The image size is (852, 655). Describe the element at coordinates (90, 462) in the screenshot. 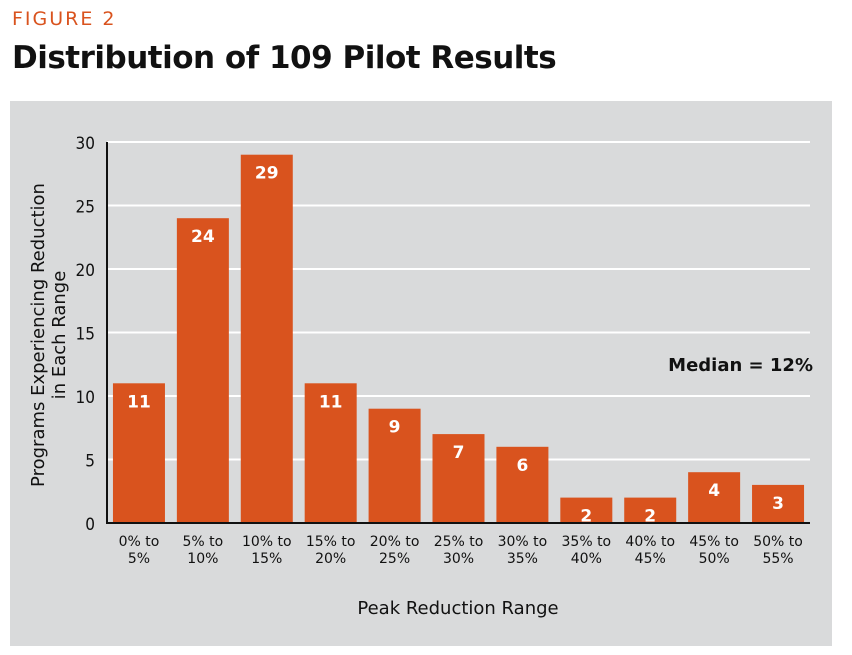

I see `y-tick-label: 5` at that location.